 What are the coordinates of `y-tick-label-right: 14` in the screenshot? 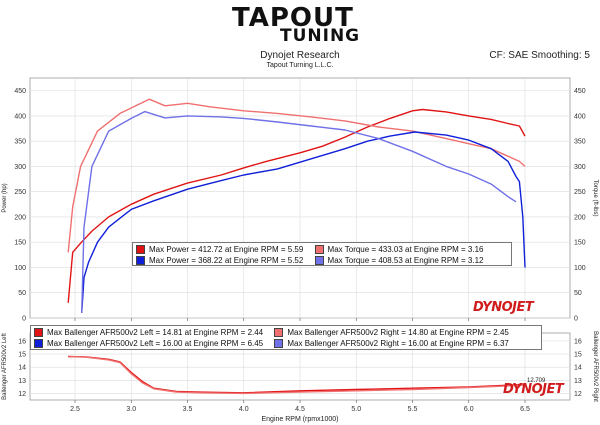 It's located at (578, 368).